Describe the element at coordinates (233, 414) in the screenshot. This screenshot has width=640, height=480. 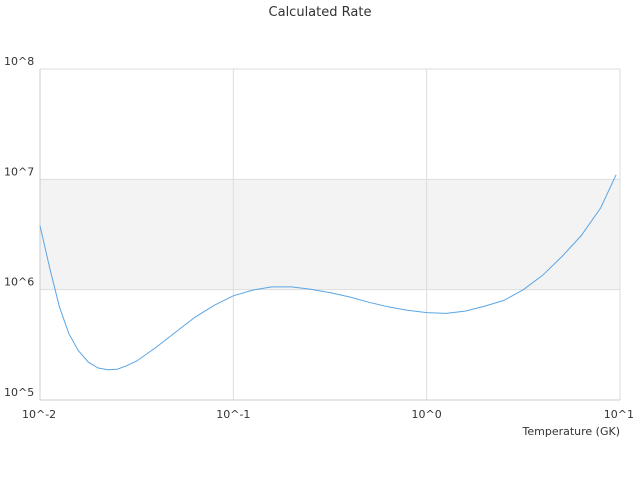
I see `x-tick-label: 10^-1` at that location.